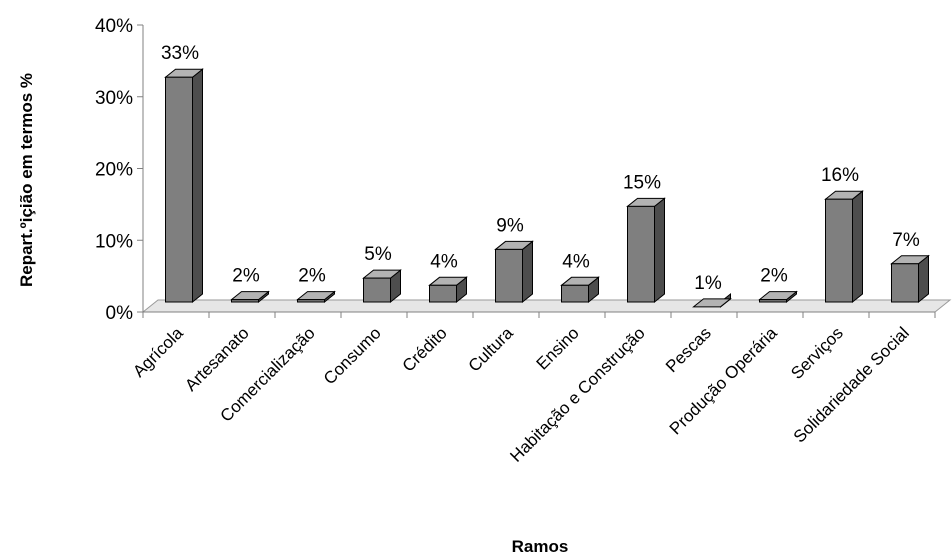 The width and height of the screenshot is (952, 560). Describe the element at coordinates (114, 241) in the screenshot. I see `y-tick-label: 10%` at that location.